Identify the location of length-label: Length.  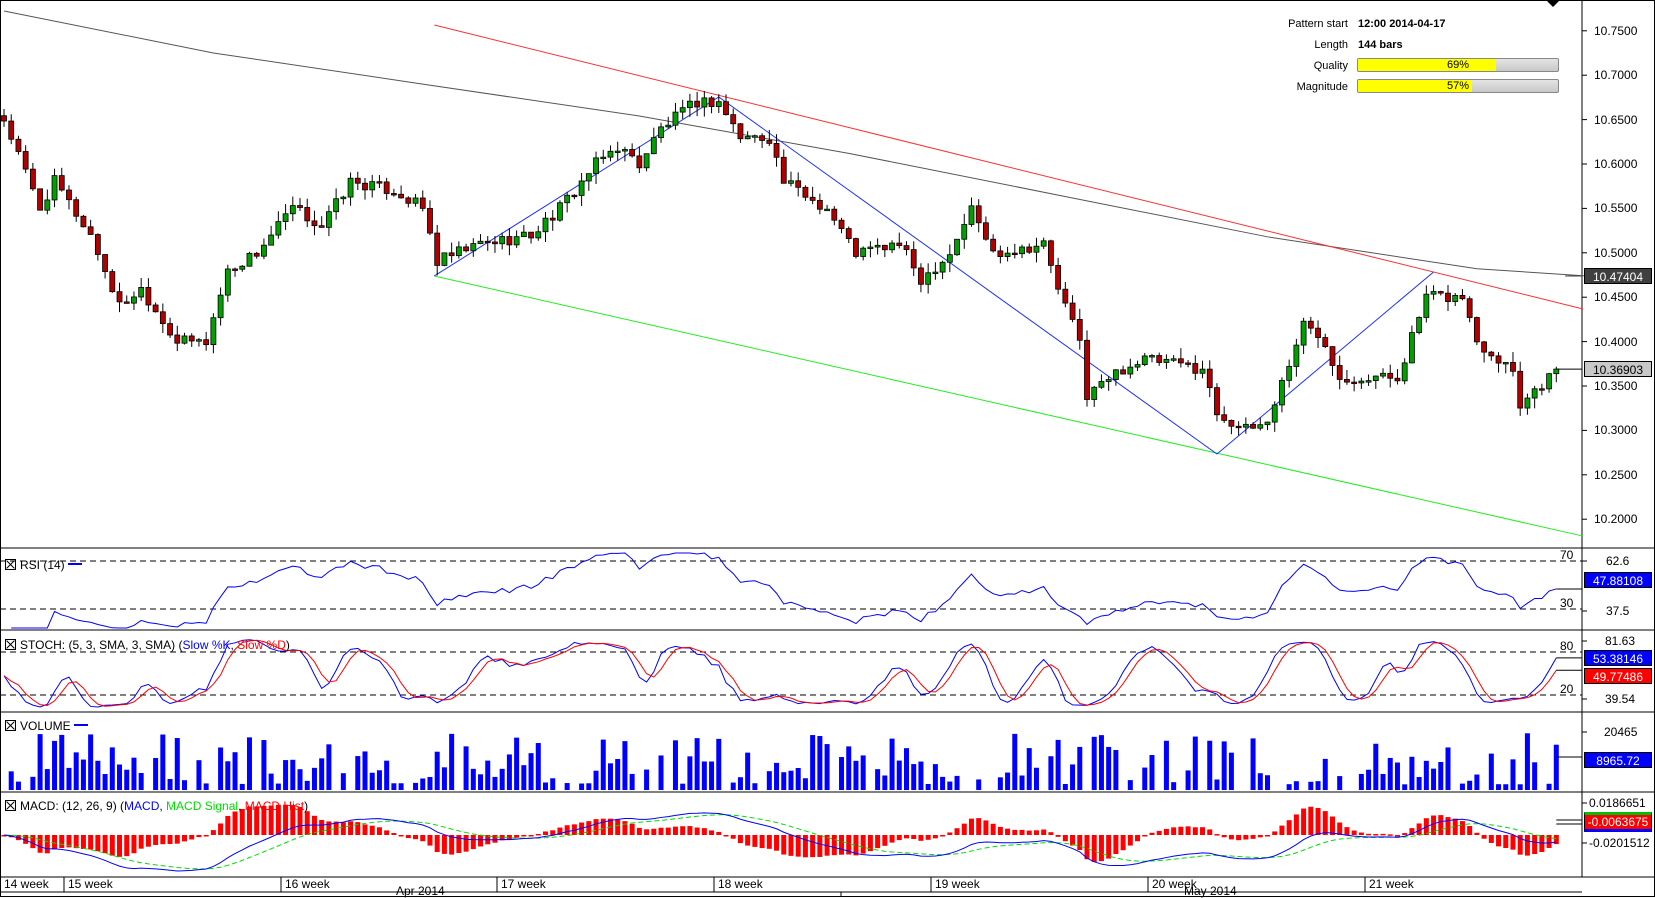
(1331, 45).